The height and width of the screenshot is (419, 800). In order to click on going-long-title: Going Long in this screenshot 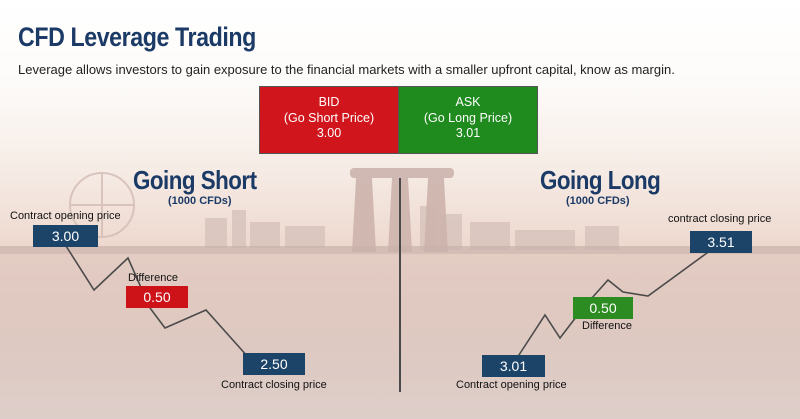, I will do `click(600, 180)`.